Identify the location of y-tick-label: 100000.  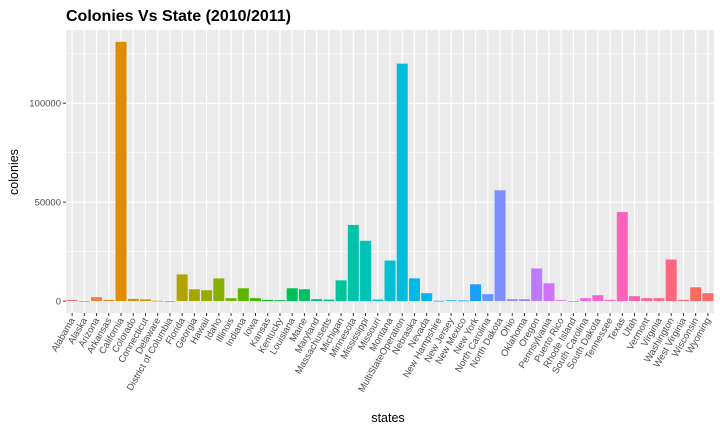
(45, 104).